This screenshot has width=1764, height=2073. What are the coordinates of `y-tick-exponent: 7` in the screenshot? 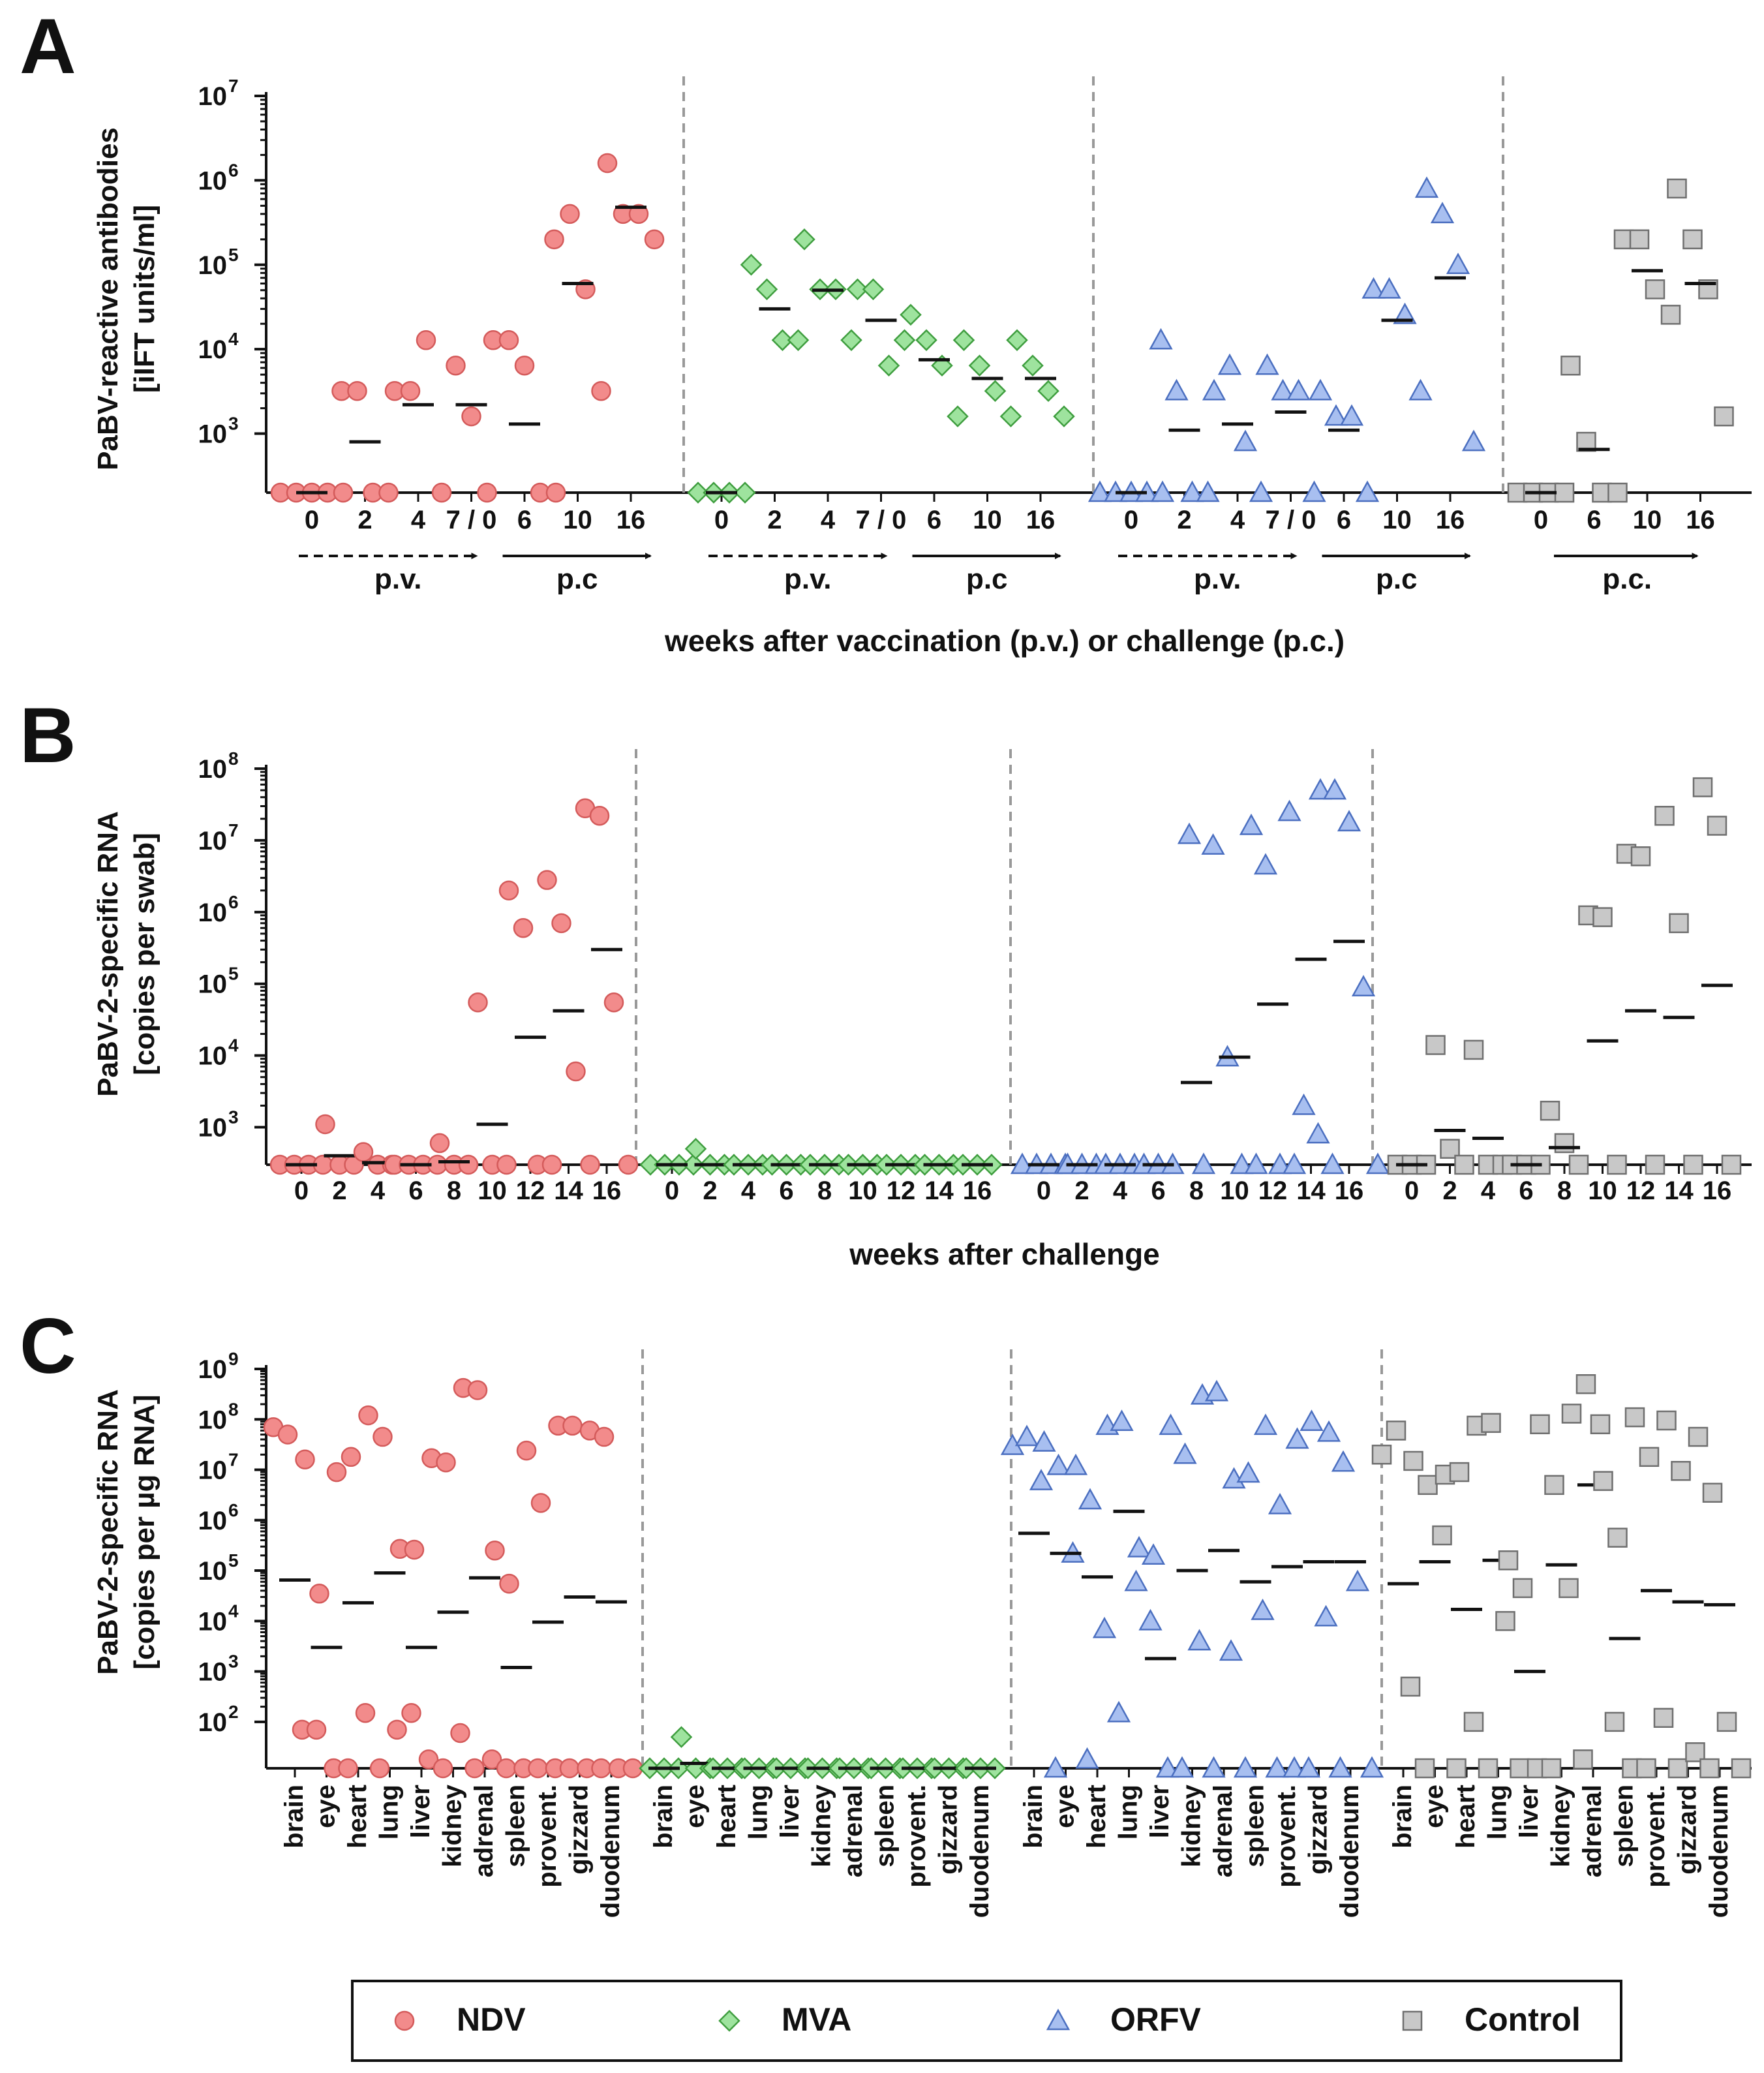 It's located at (233, 86).